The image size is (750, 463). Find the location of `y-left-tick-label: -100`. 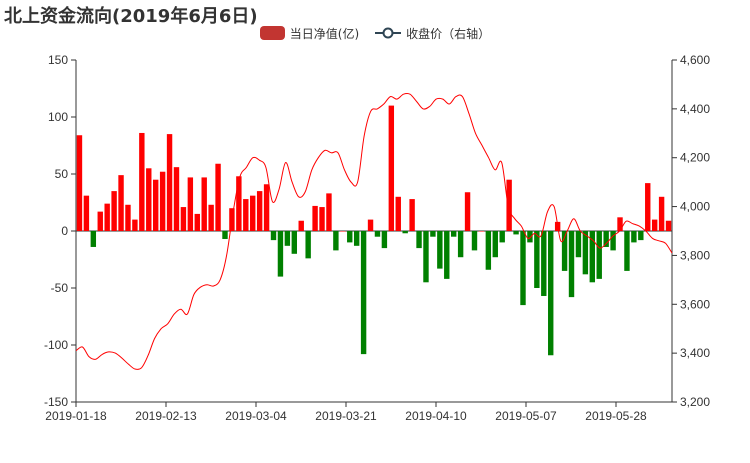

y-left-tick-label: -100 is located at coordinates (56, 345).